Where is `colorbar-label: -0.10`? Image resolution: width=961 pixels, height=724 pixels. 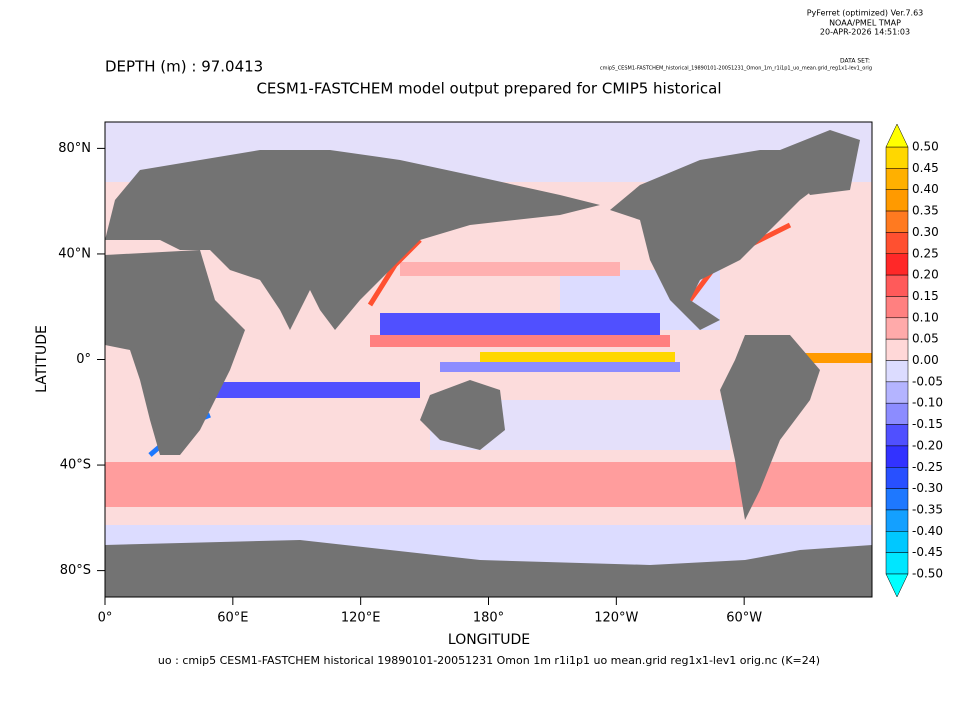
colorbar-label: -0.10 is located at coordinates (927, 403).